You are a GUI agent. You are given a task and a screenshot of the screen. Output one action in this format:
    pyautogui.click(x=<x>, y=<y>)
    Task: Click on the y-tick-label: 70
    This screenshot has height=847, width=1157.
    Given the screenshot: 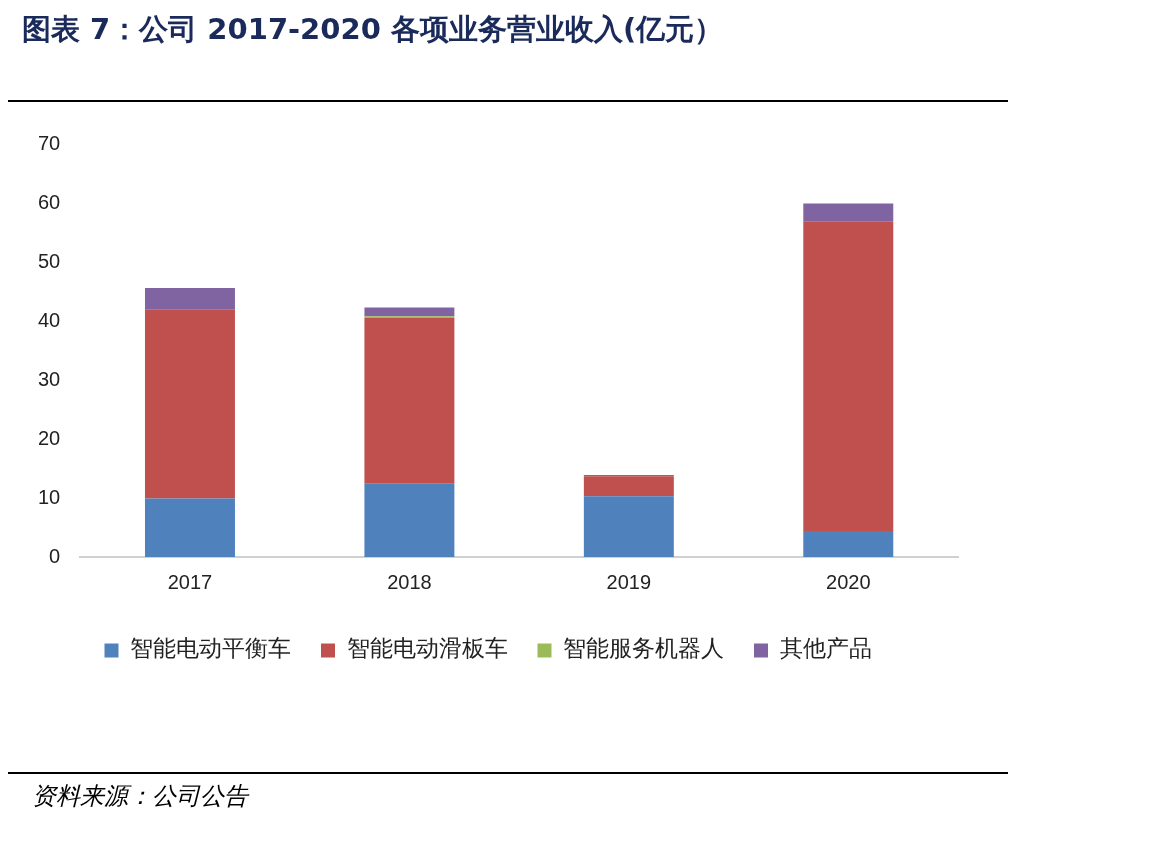 What is the action you would take?
    pyautogui.click(x=49, y=142)
    